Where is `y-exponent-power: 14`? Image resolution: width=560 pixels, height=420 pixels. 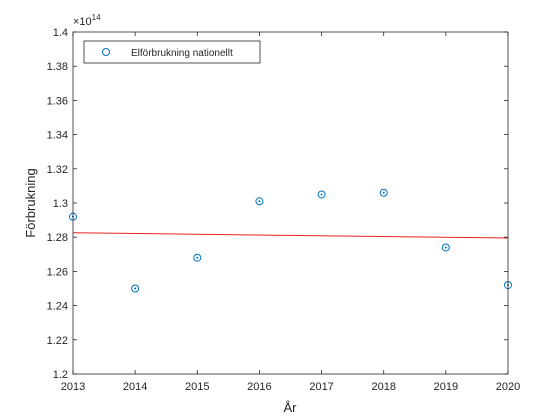 y-exponent-power: 14 is located at coordinates (96, 17).